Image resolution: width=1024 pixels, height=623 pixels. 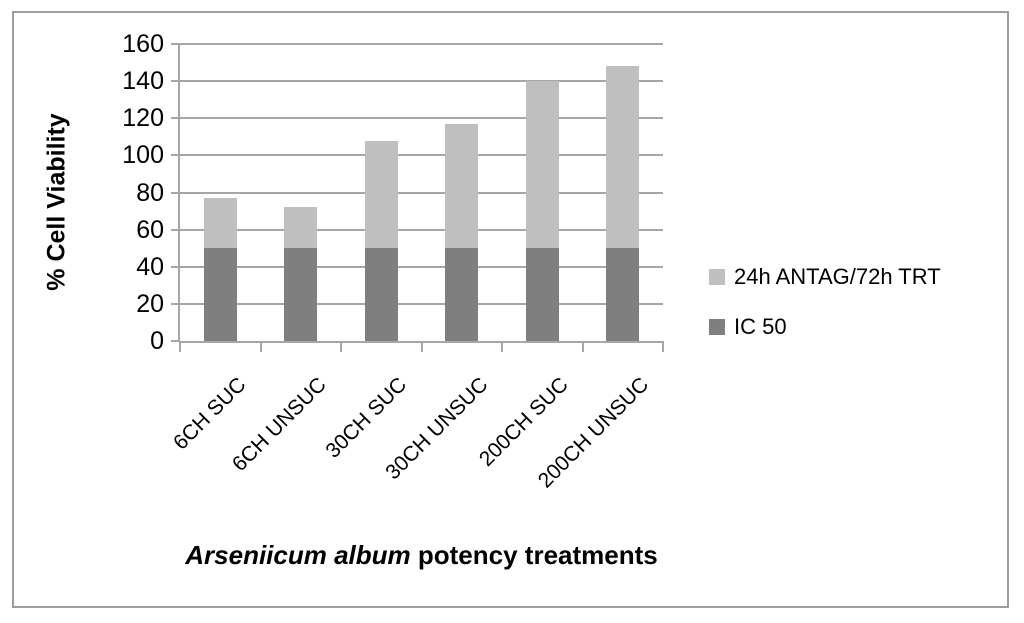 I want to click on y-axis-tick-label: 80, so click(x=150, y=192).